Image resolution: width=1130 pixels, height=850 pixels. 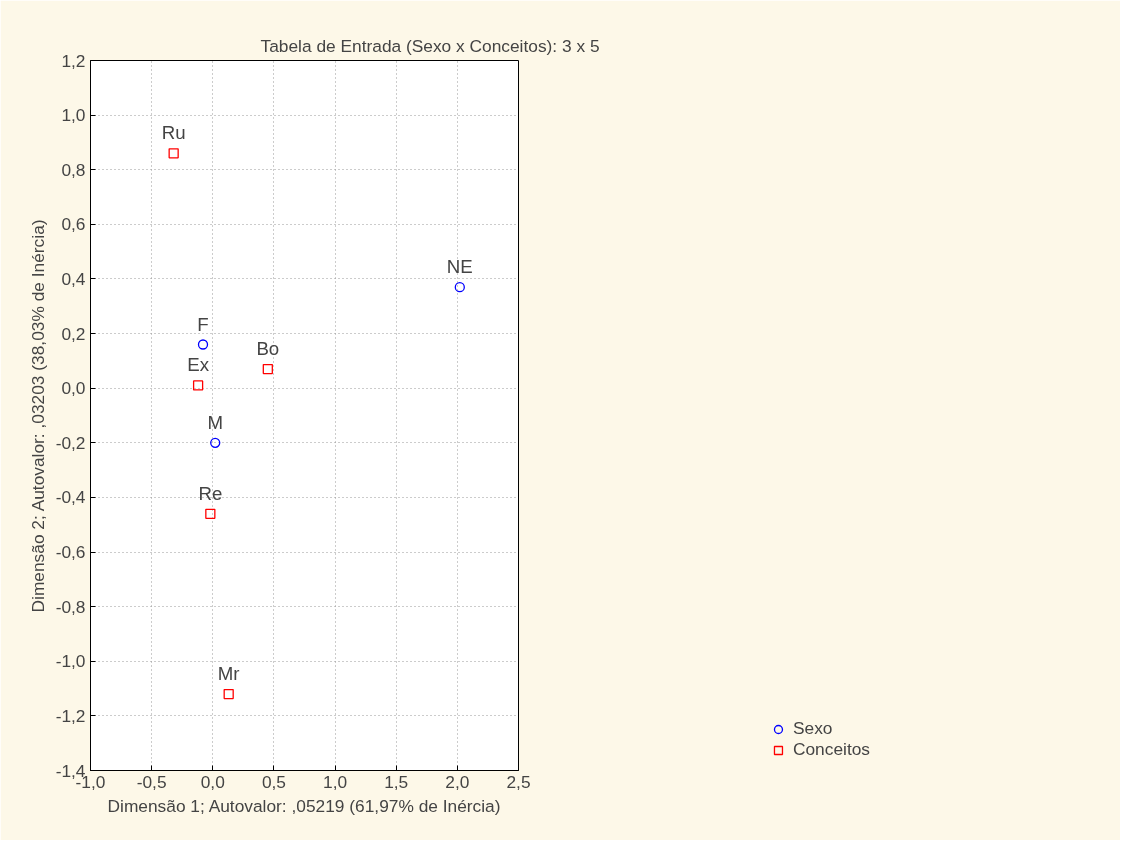 I want to click on y-tick-label: -0,6, so click(x=70, y=552).